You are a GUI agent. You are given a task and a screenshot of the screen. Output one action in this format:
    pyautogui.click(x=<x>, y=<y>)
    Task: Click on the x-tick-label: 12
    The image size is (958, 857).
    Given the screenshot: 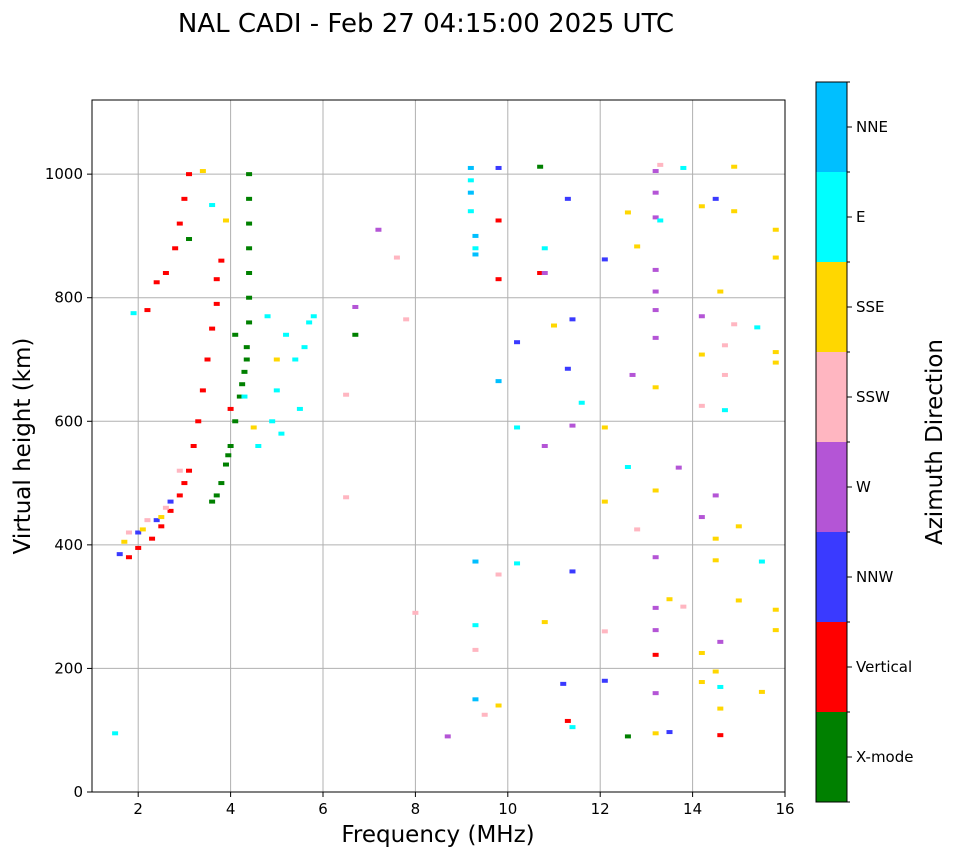 What is the action you would take?
    pyautogui.click(x=600, y=809)
    